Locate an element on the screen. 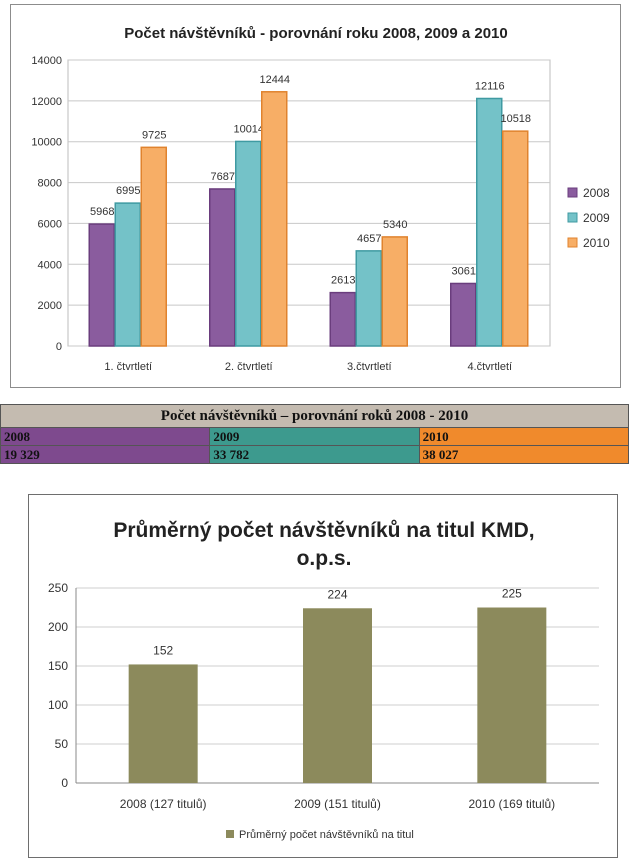  chart2-title-line1: Průměrný počet návštěvníků na titul KMD, is located at coordinates (323, 530).